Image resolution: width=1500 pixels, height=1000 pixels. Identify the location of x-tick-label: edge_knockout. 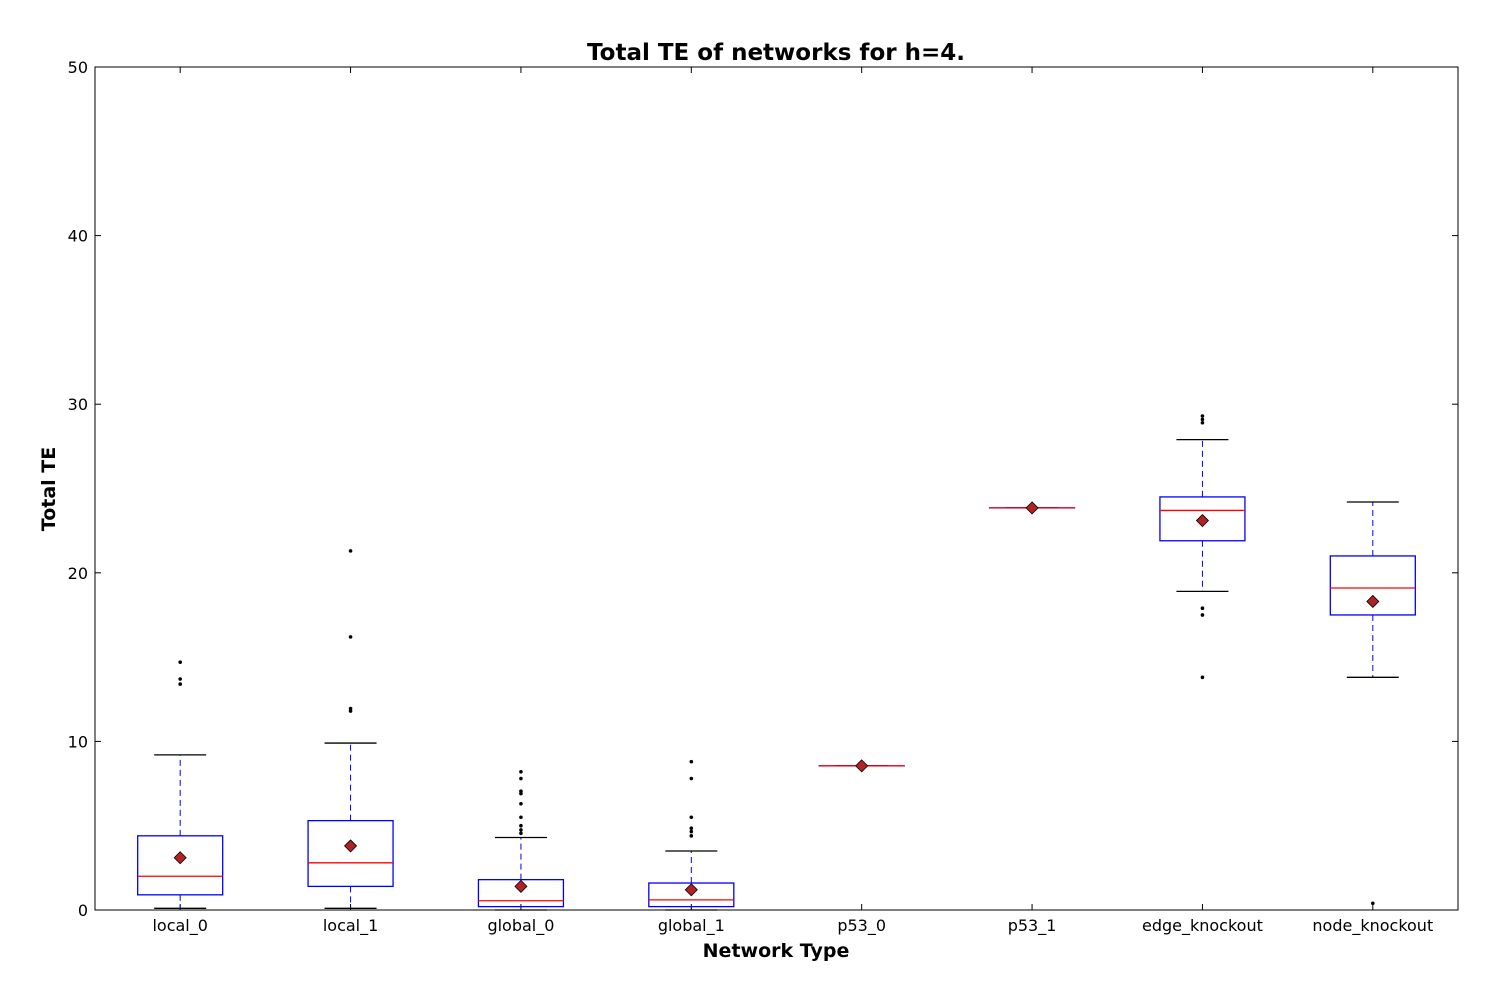
(1202, 926).